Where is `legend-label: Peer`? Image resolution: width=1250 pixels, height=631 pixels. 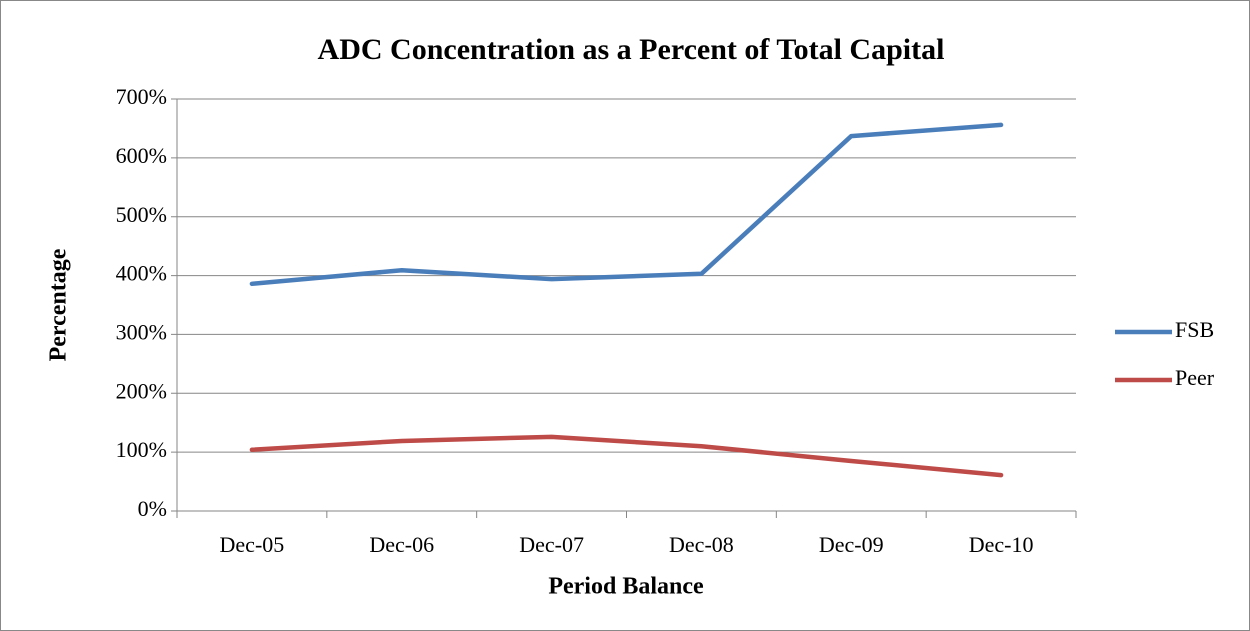 legend-label: Peer is located at coordinates (1195, 377).